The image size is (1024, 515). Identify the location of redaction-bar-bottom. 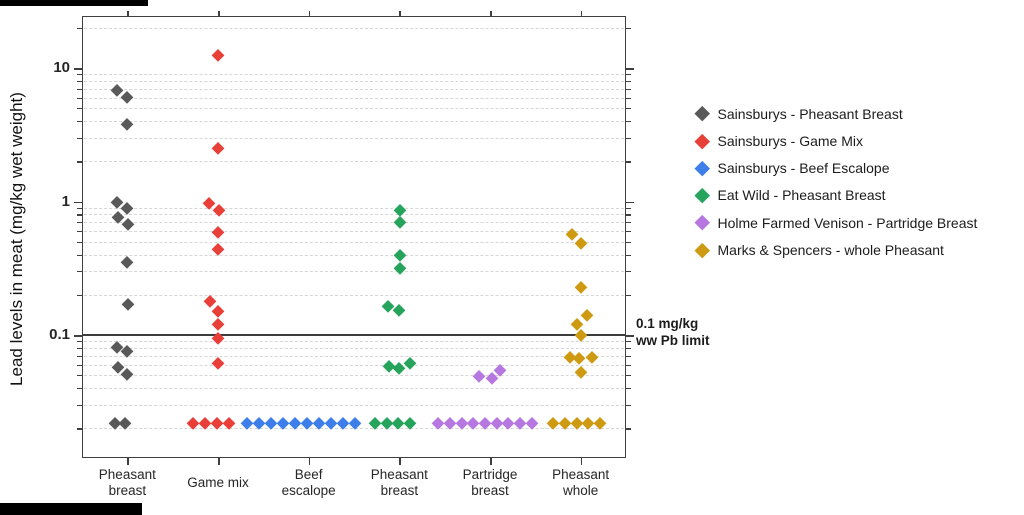
(71, 509).